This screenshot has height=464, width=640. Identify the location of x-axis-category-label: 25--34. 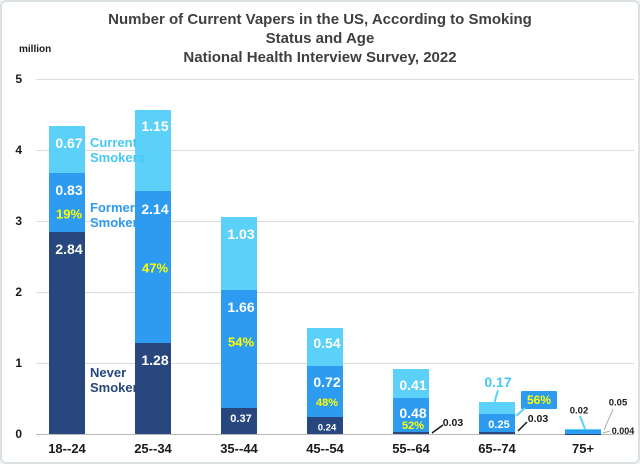
(153, 448).